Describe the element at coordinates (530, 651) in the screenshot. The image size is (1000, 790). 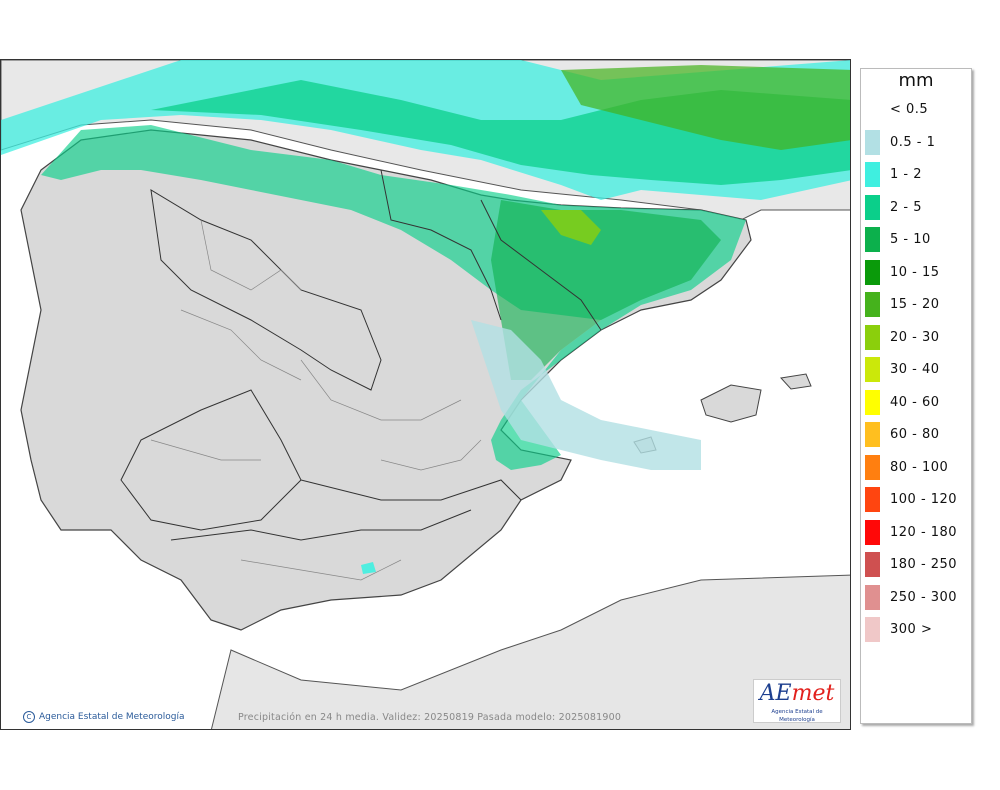
I see `africa-land` at that location.